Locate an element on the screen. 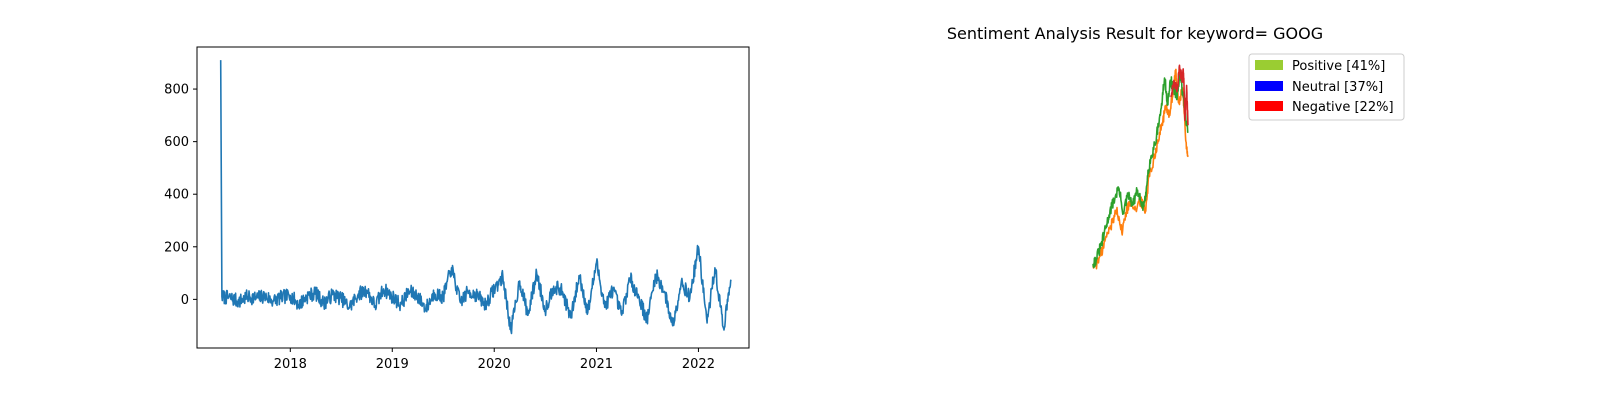 The image size is (1600, 400). x-tick-label: 2018 is located at coordinates (290, 364).